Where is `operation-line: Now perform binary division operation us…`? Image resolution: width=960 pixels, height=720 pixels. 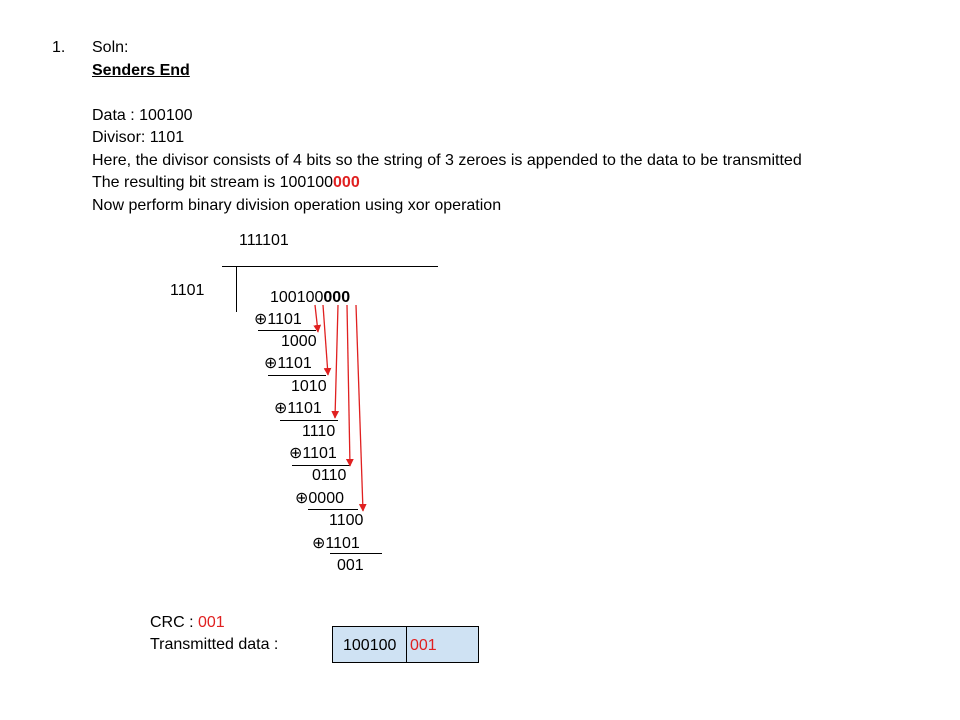
operation-line: Now perform binary division operation us… is located at coordinates (297, 205).